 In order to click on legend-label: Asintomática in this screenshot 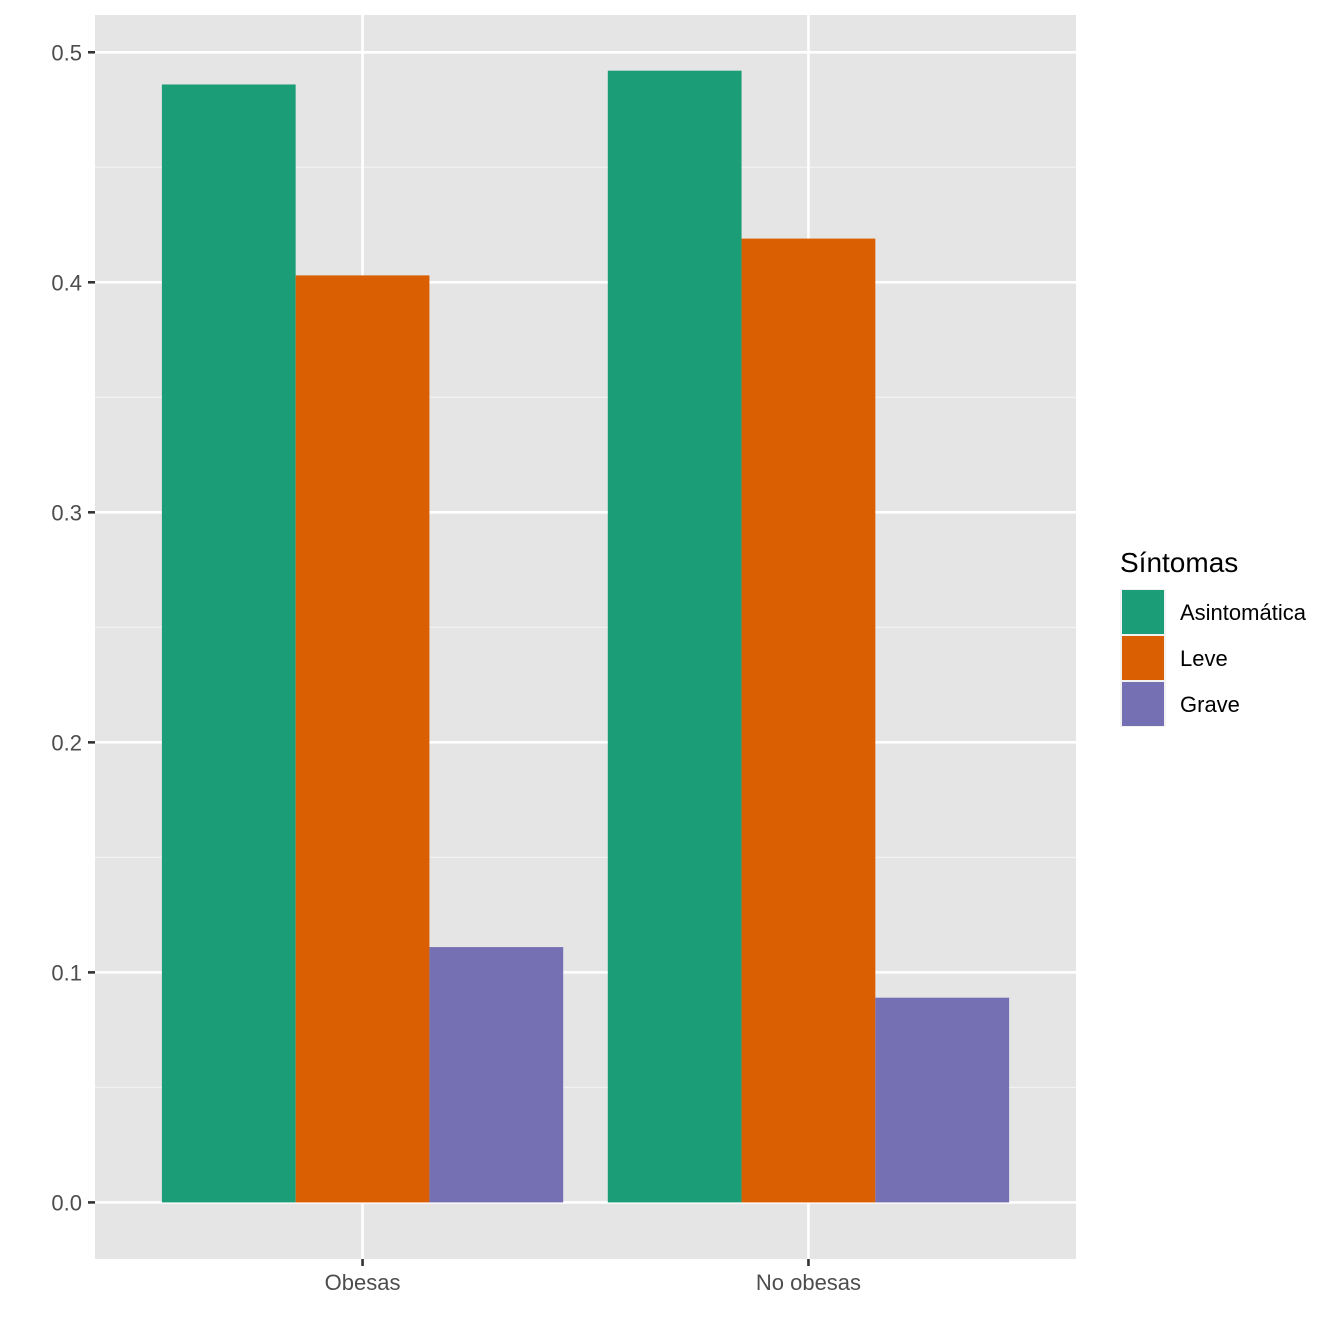, I will do `click(1243, 612)`.